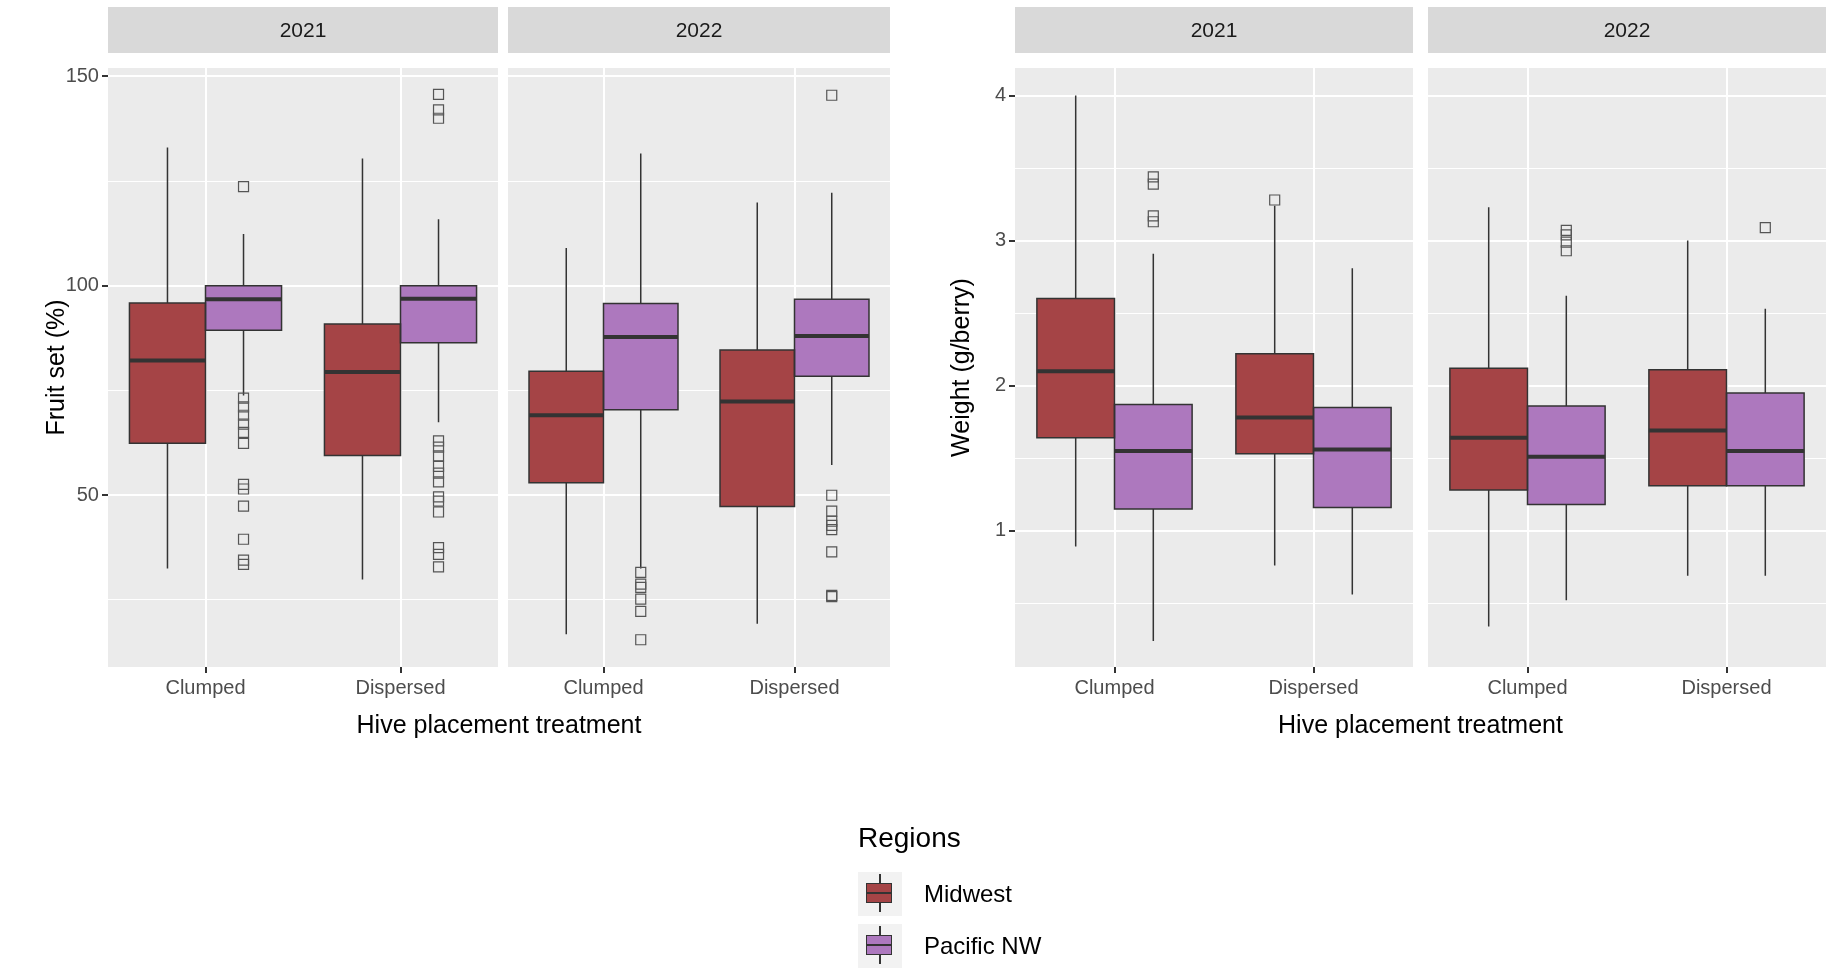 This screenshot has width=1835, height=977. What do you see at coordinates (87, 493) in the screenshot?
I see `y-tick-label: 50` at bounding box center [87, 493].